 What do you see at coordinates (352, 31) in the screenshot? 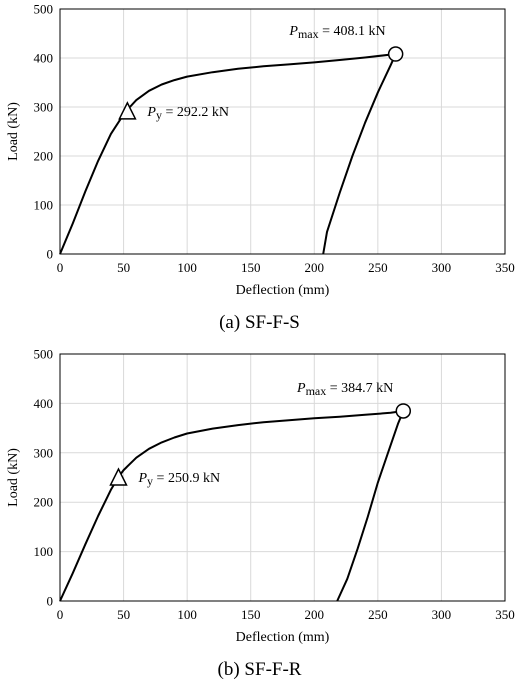
I see `chart-a-max-value: = 408.1 kN` at bounding box center [352, 31].